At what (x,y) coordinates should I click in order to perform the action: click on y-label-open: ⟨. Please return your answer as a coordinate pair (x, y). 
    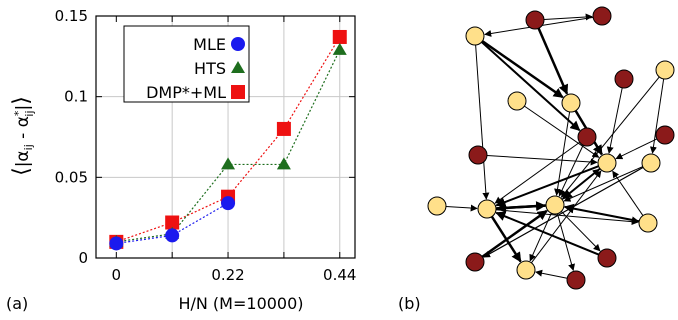
    Looking at the image, I should click on (21, 171).